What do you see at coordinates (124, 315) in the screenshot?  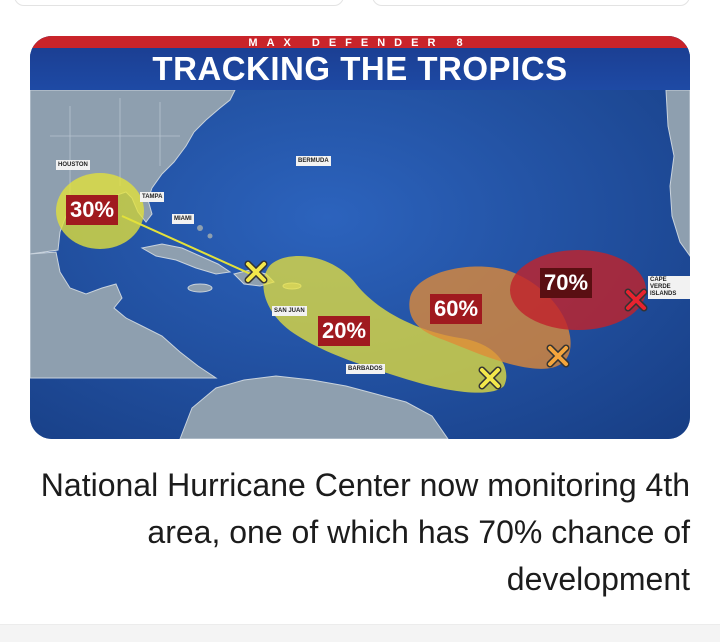 I see `land-mexico` at bounding box center [124, 315].